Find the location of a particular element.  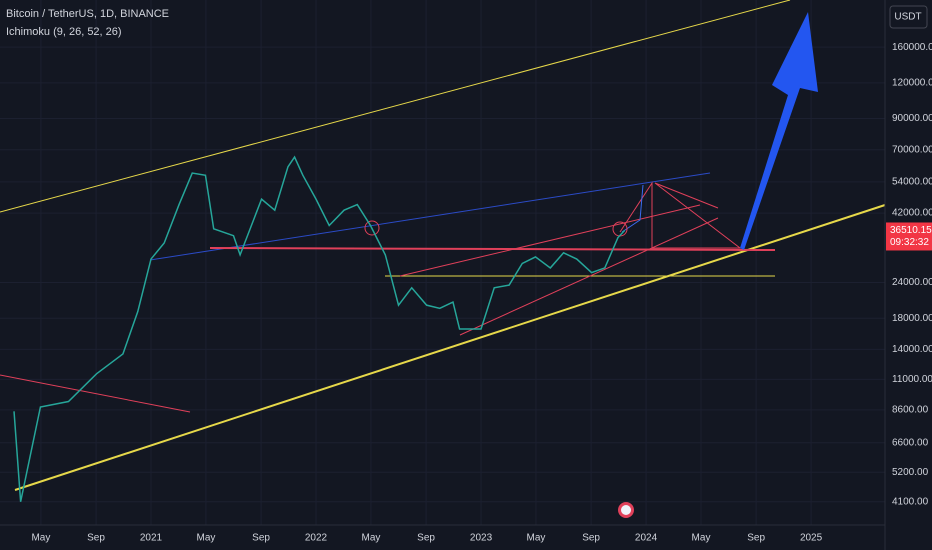

countdown: 09:32:32 is located at coordinates (909, 242).